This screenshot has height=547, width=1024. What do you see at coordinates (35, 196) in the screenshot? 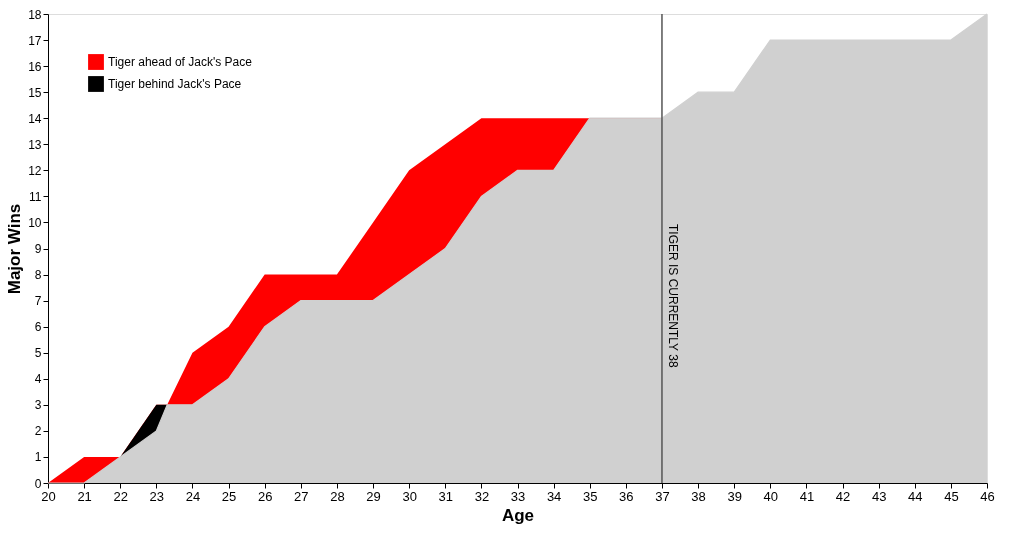
I see `y-tick-label: 11` at bounding box center [35, 196].